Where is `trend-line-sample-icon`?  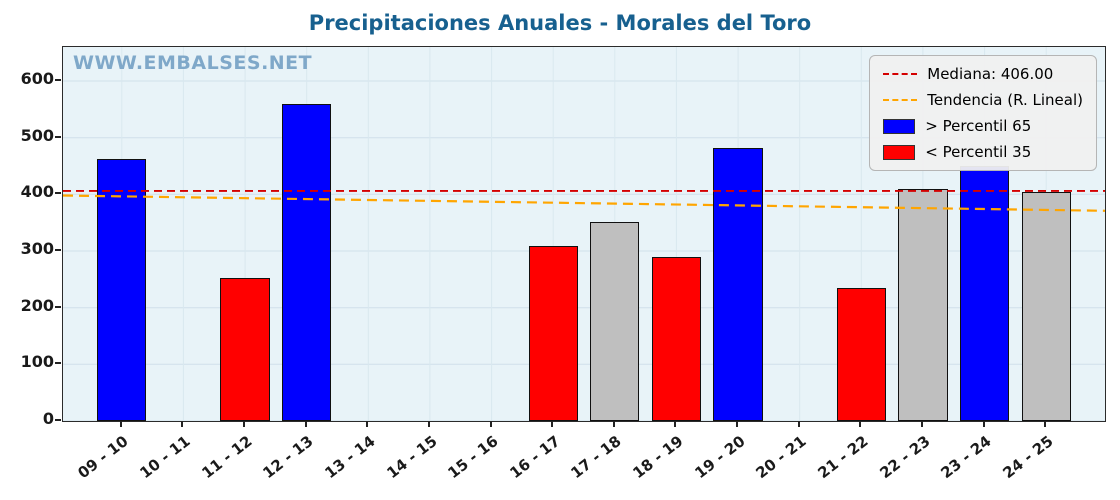
trend-line-sample-icon is located at coordinates (900, 100).